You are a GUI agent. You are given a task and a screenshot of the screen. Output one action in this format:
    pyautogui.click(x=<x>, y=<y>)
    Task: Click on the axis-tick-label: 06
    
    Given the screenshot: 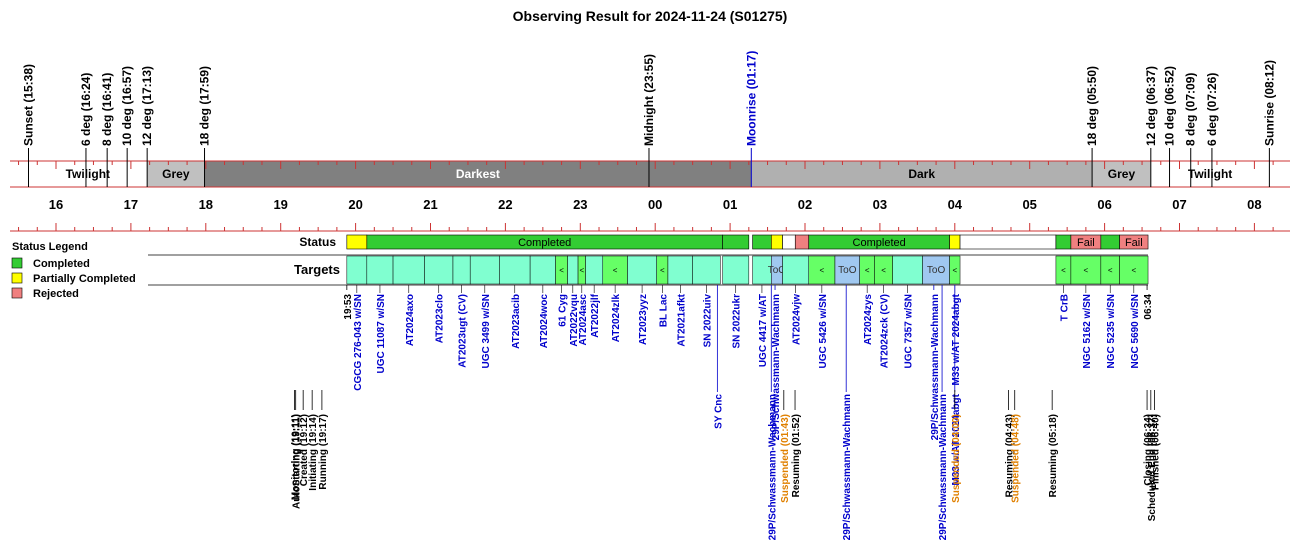 What is the action you would take?
    pyautogui.click(x=1104, y=204)
    